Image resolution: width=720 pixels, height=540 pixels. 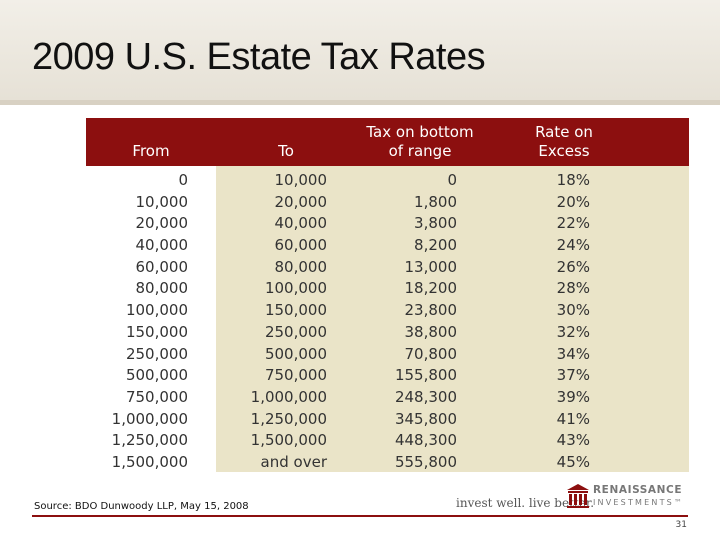 What do you see at coordinates (425, 418) in the screenshot?
I see `table-cell: 345,800` at bounding box center [425, 418].